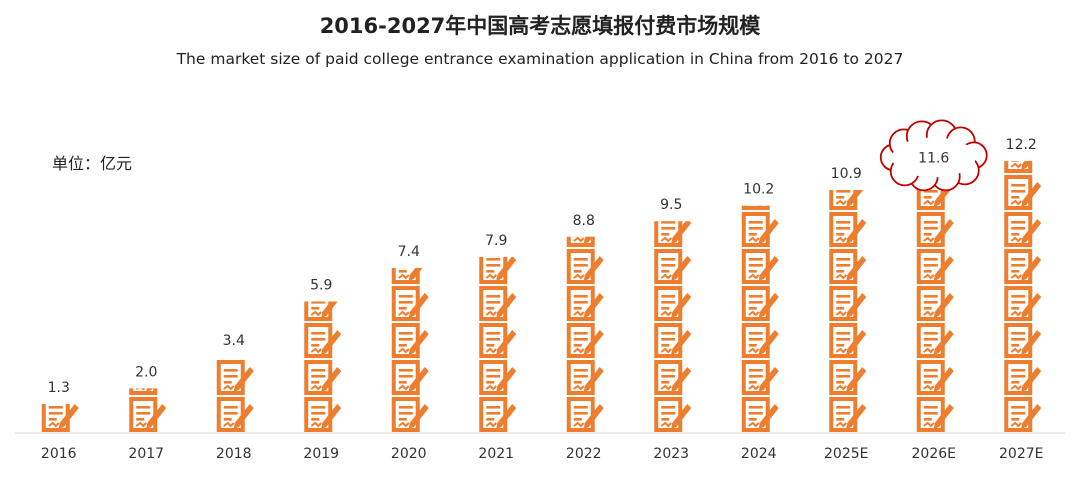 The height and width of the screenshot is (481, 1080). I want to click on bar-2026E, so click(935, 303).